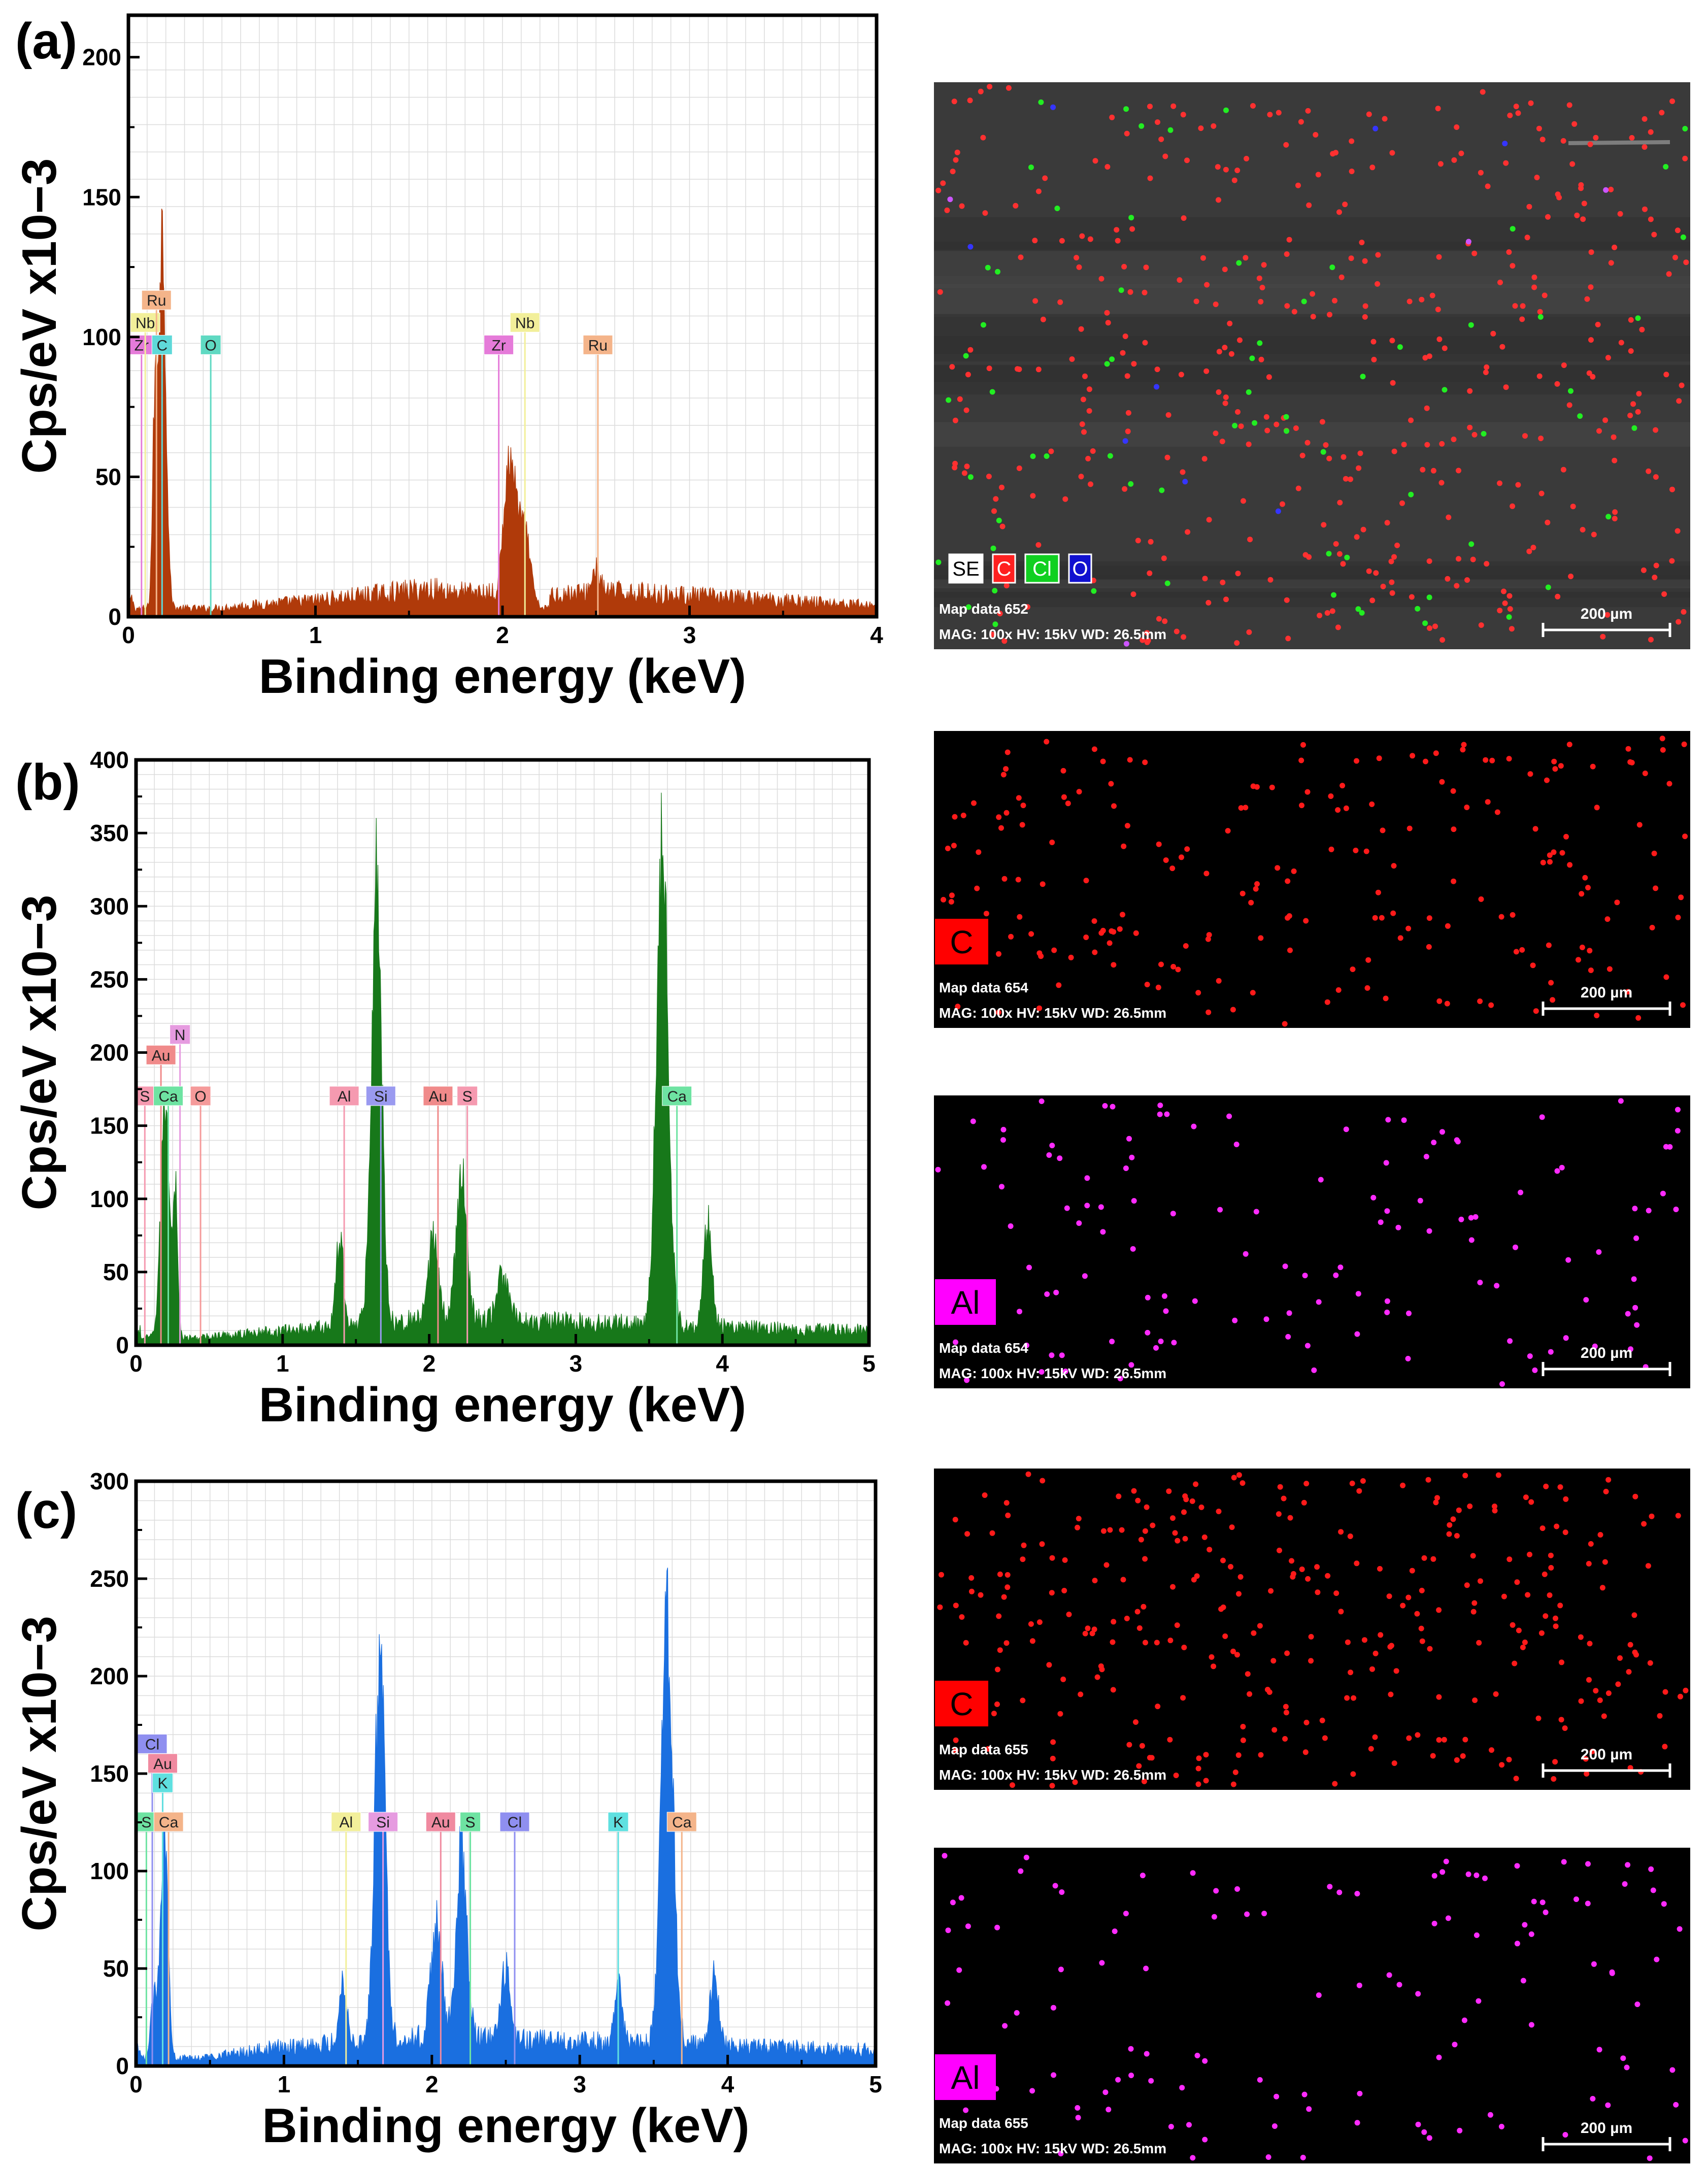  Describe the element at coordinates (162, 1783) in the screenshot. I see `element-label: K` at that location.